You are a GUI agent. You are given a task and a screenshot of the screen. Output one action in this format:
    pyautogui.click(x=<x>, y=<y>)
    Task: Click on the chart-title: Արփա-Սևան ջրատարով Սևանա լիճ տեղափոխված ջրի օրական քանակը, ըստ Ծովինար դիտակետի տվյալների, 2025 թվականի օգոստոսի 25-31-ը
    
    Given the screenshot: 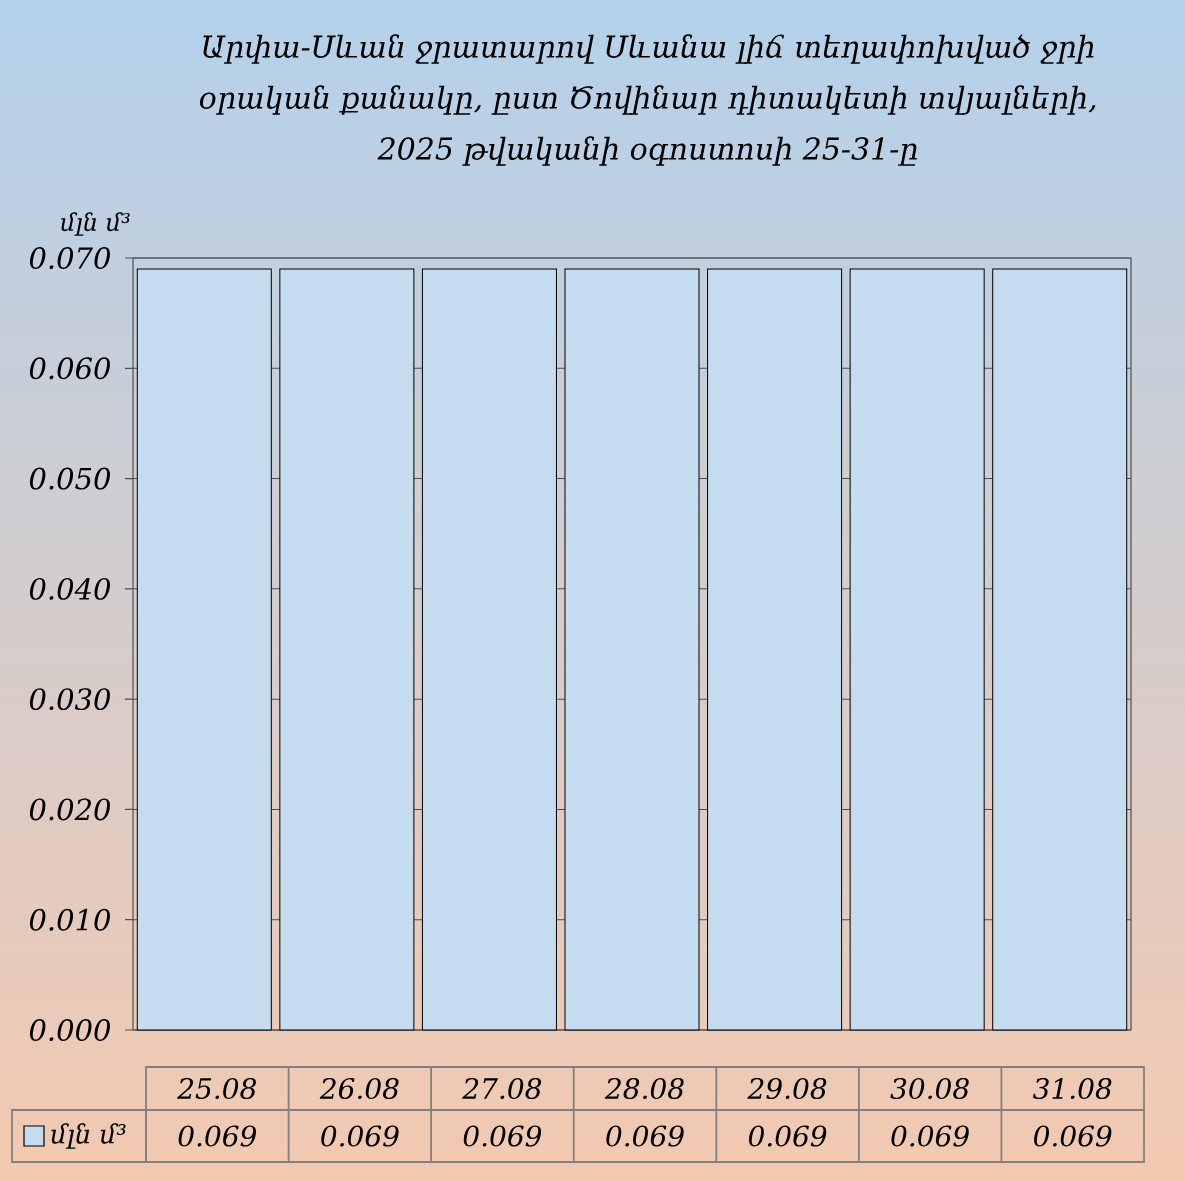 What is the action you would take?
    pyautogui.click(x=647, y=100)
    